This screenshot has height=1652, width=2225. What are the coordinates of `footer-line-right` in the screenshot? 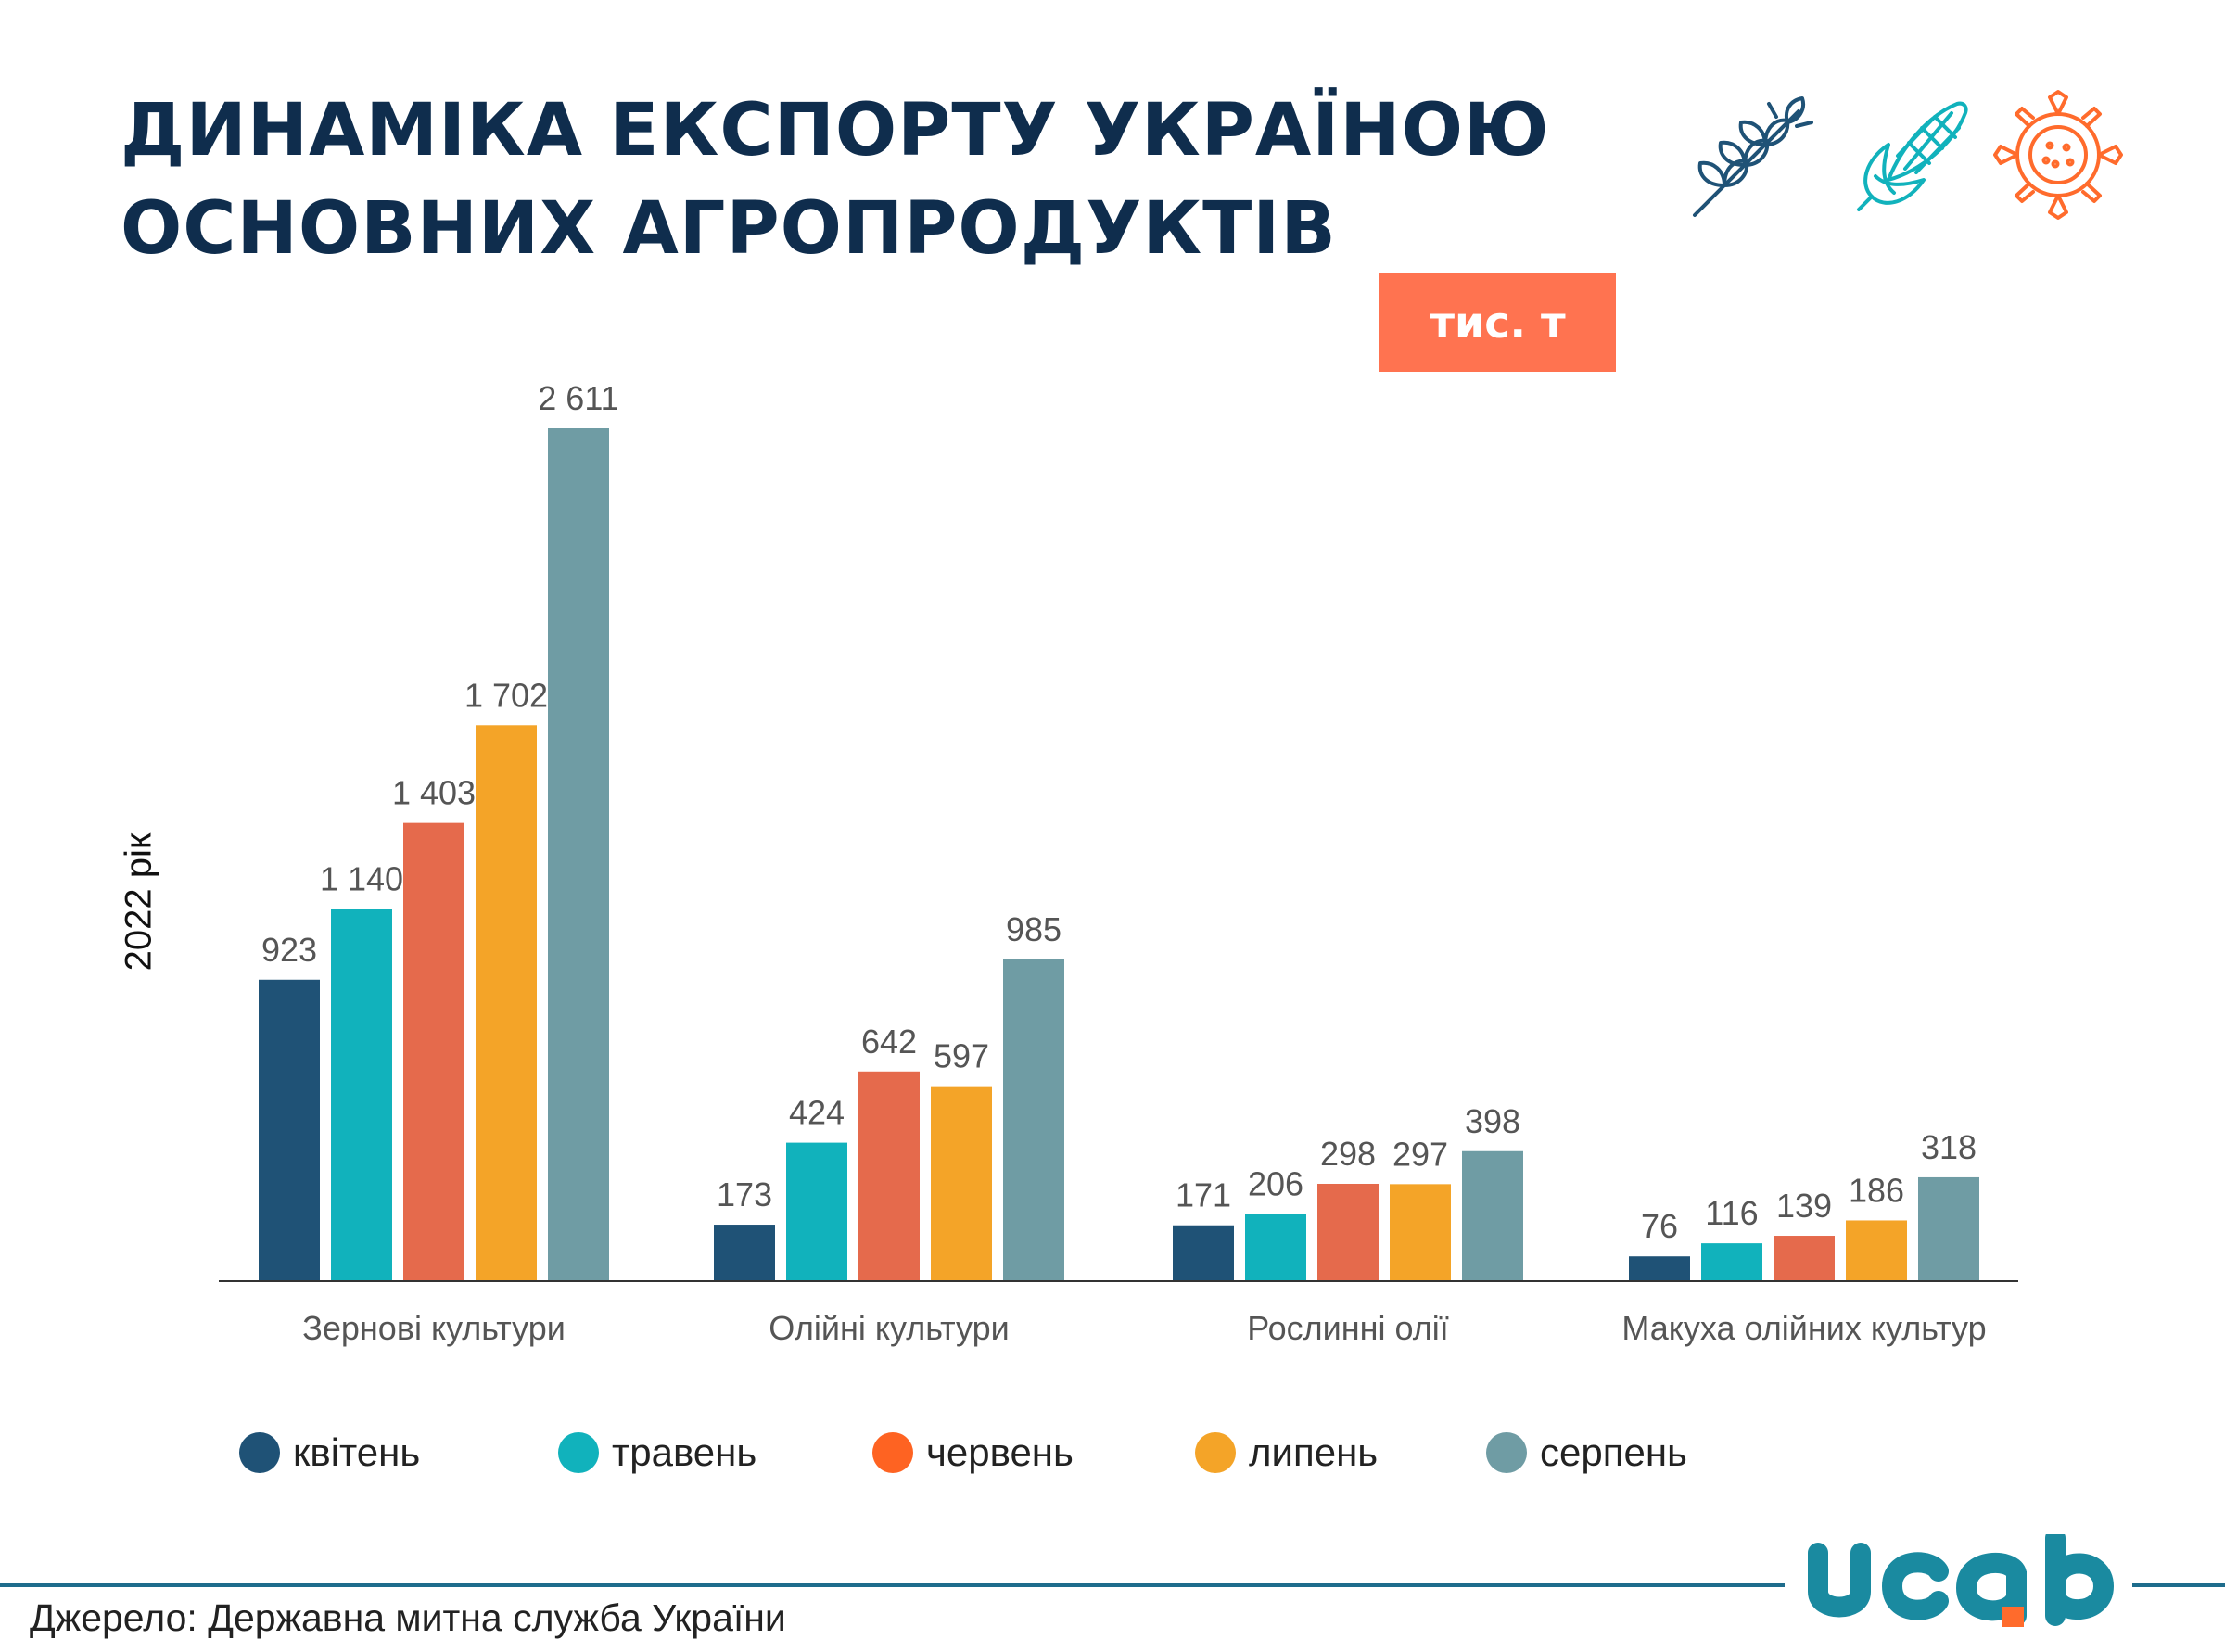 It's located at (2178, 1585).